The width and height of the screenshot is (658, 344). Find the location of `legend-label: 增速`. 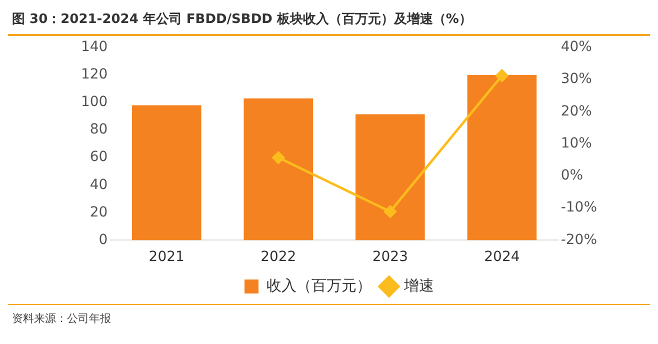

legend-label: 增速 is located at coordinates (418, 285).